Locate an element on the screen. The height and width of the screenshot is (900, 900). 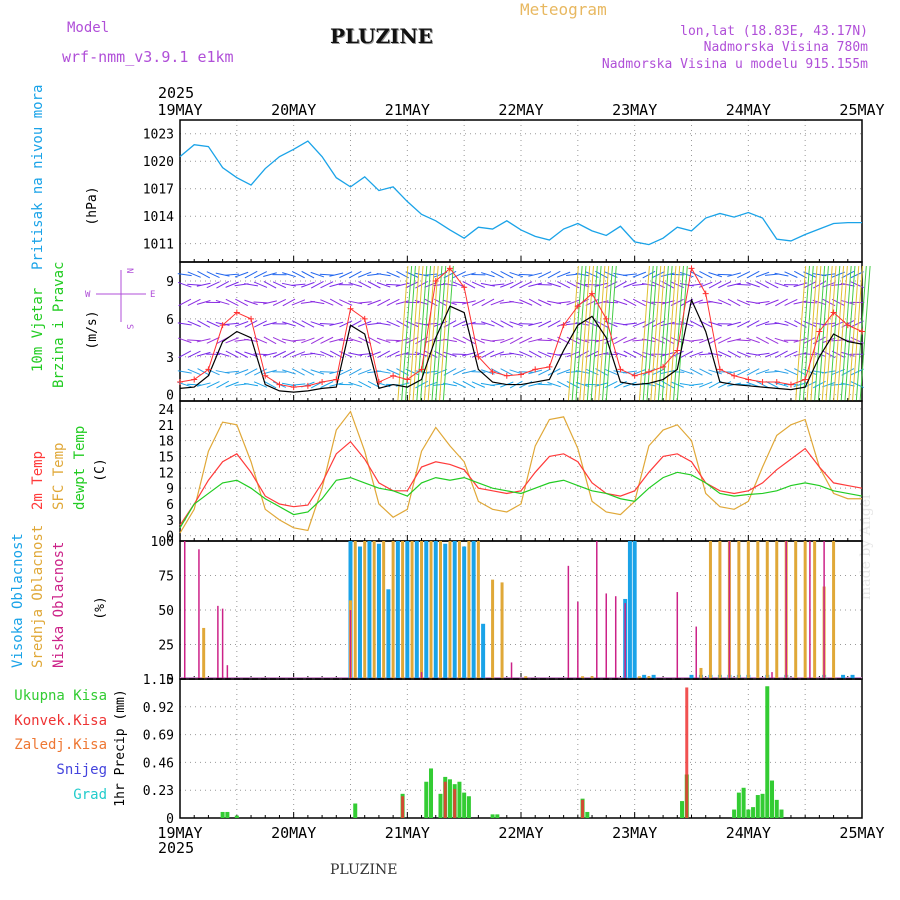
year-label-bottom: 2025 is located at coordinates (176, 848).